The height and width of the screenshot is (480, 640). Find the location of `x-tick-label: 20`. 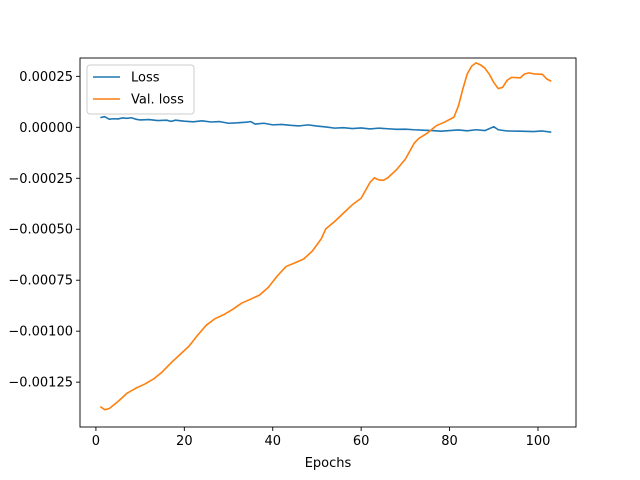

x-tick-label: 20 is located at coordinates (184, 441).